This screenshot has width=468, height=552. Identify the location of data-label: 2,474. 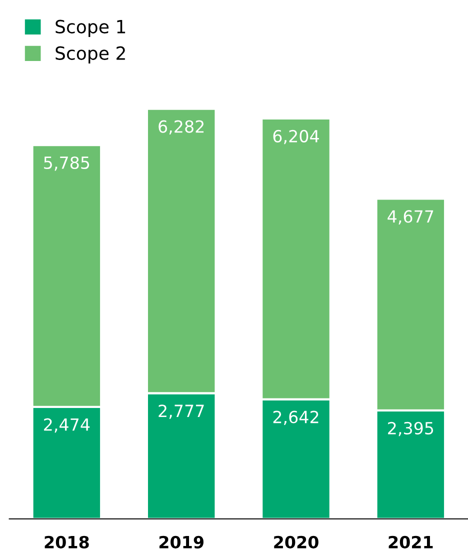
(67, 425).